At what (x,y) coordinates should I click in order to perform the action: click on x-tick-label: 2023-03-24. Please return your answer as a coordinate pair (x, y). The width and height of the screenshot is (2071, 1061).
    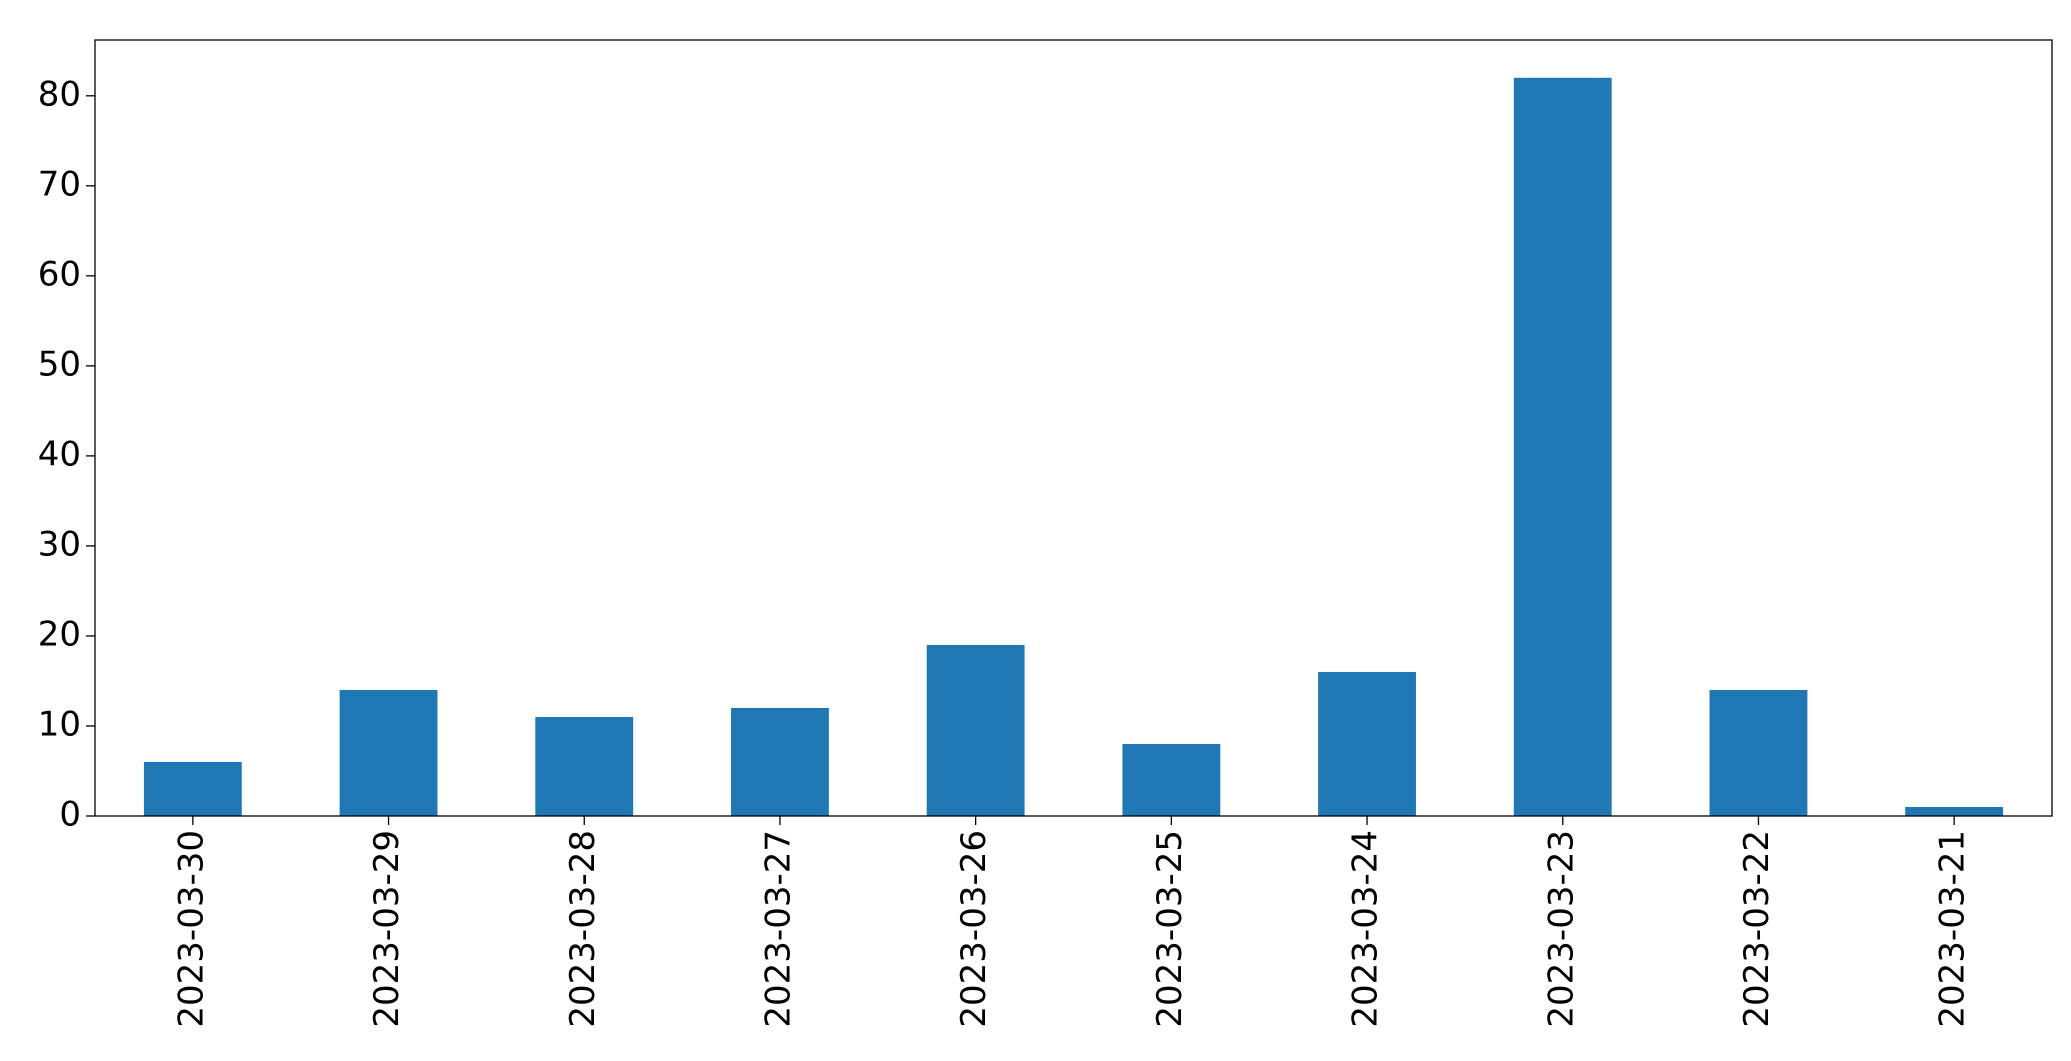
    Looking at the image, I should click on (1366, 929).